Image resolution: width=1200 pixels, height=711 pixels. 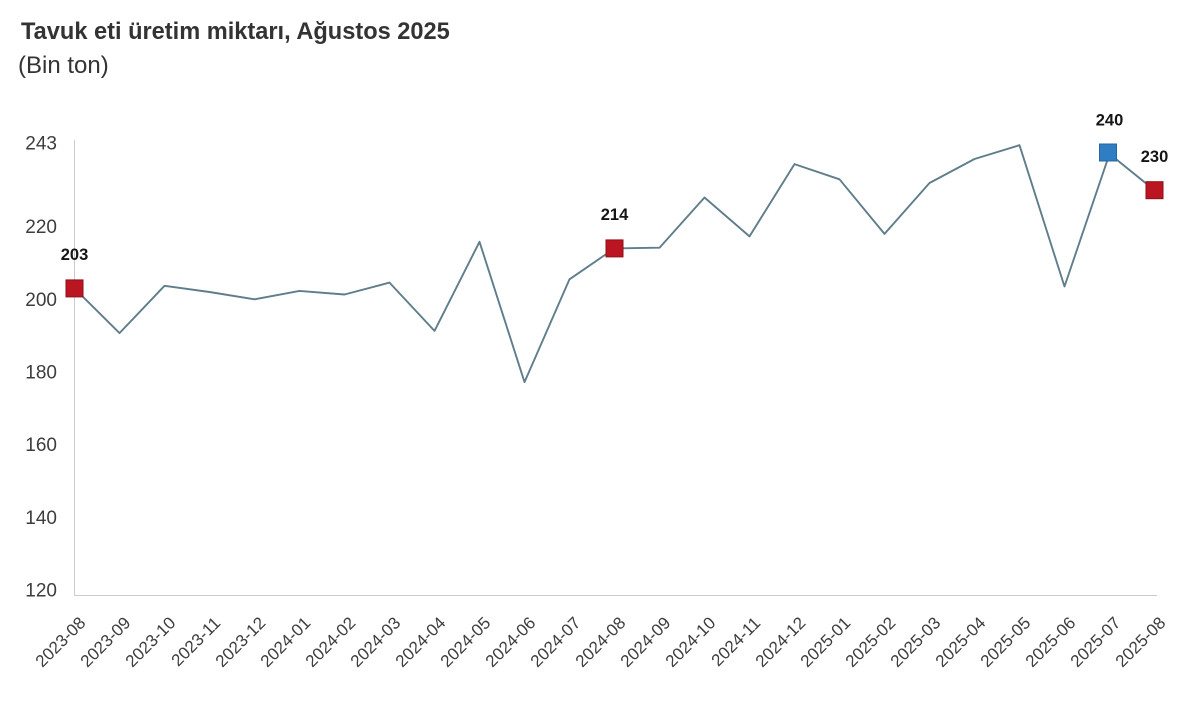 What do you see at coordinates (235, 32) in the screenshot?
I see `svg-text:Tavuk eti üretim miktarı, Ağus: Tavuk eti üretim miktarı, Ağustos 2025` at bounding box center [235, 32].